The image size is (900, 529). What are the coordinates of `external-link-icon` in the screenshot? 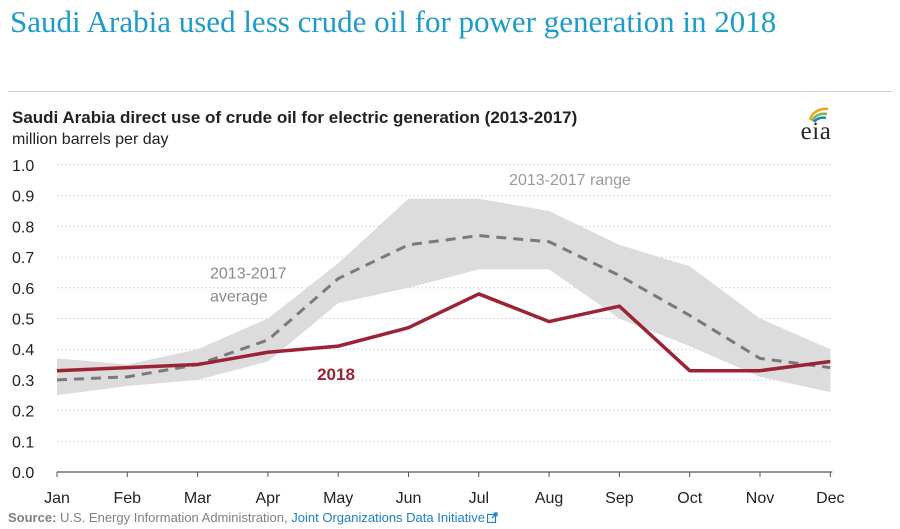 It's located at (492, 517).